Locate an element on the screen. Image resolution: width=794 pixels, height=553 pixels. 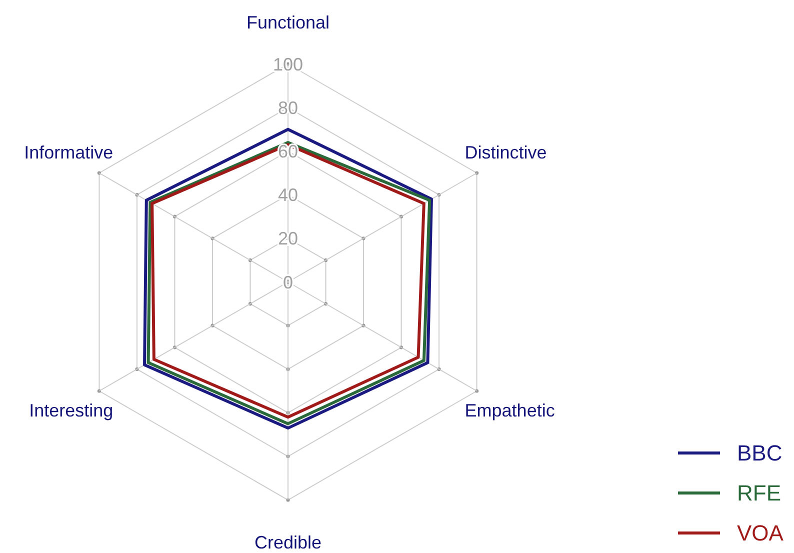
y-tick-label: 100 is located at coordinates (288, 64).